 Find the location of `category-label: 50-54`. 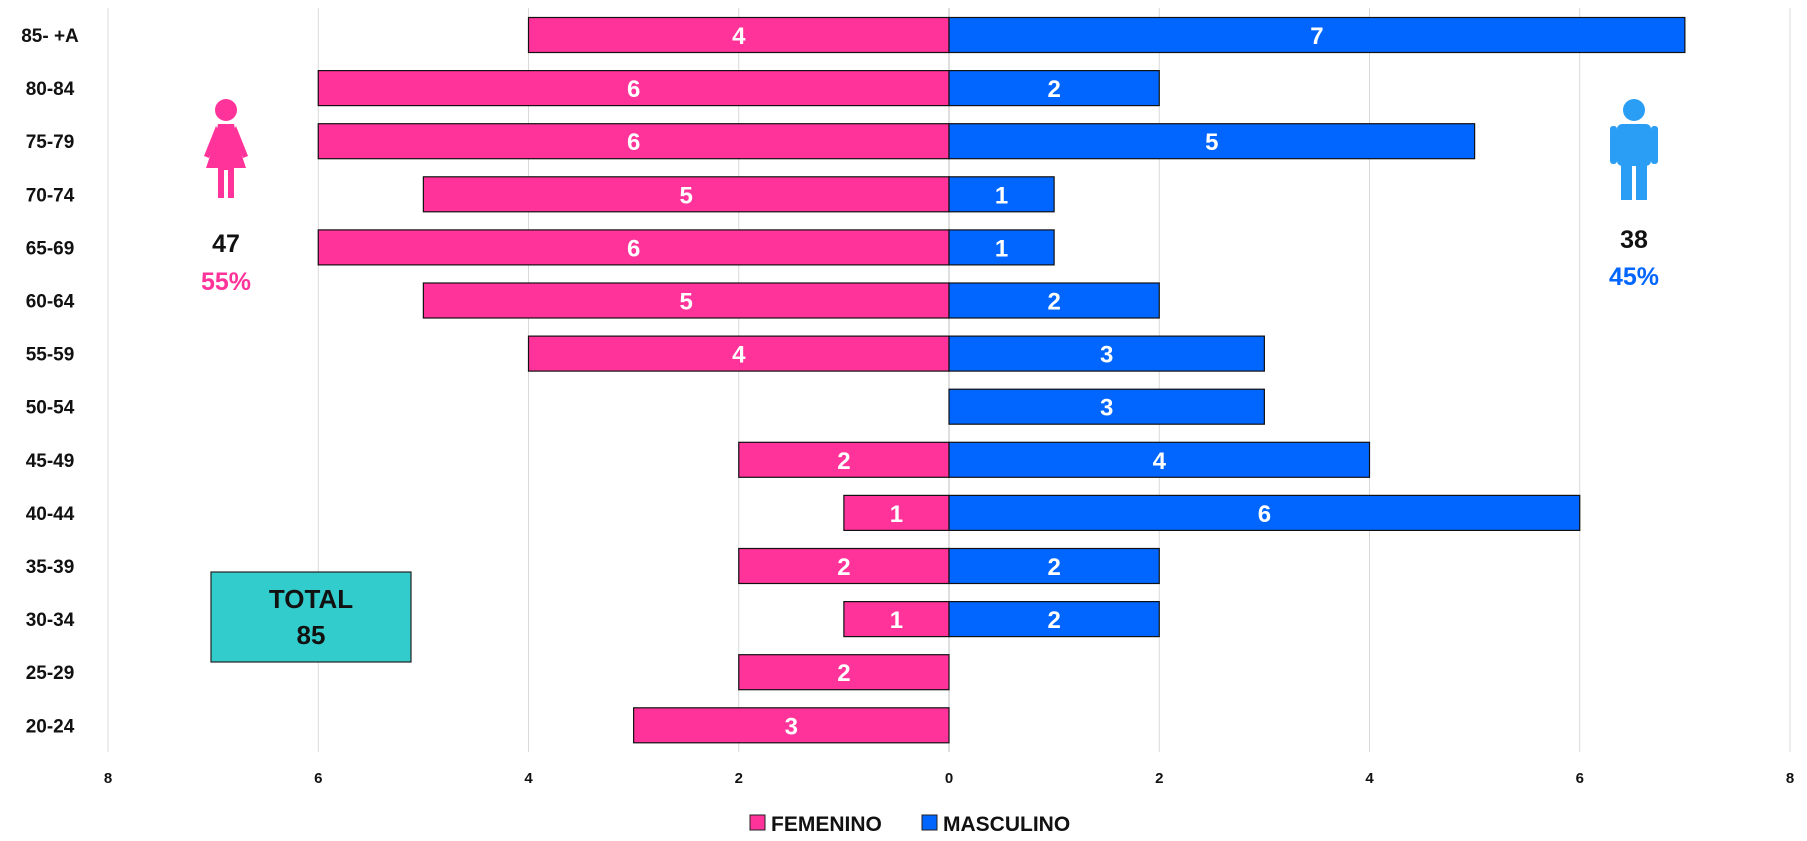

category-label: 50-54 is located at coordinates (50, 408).